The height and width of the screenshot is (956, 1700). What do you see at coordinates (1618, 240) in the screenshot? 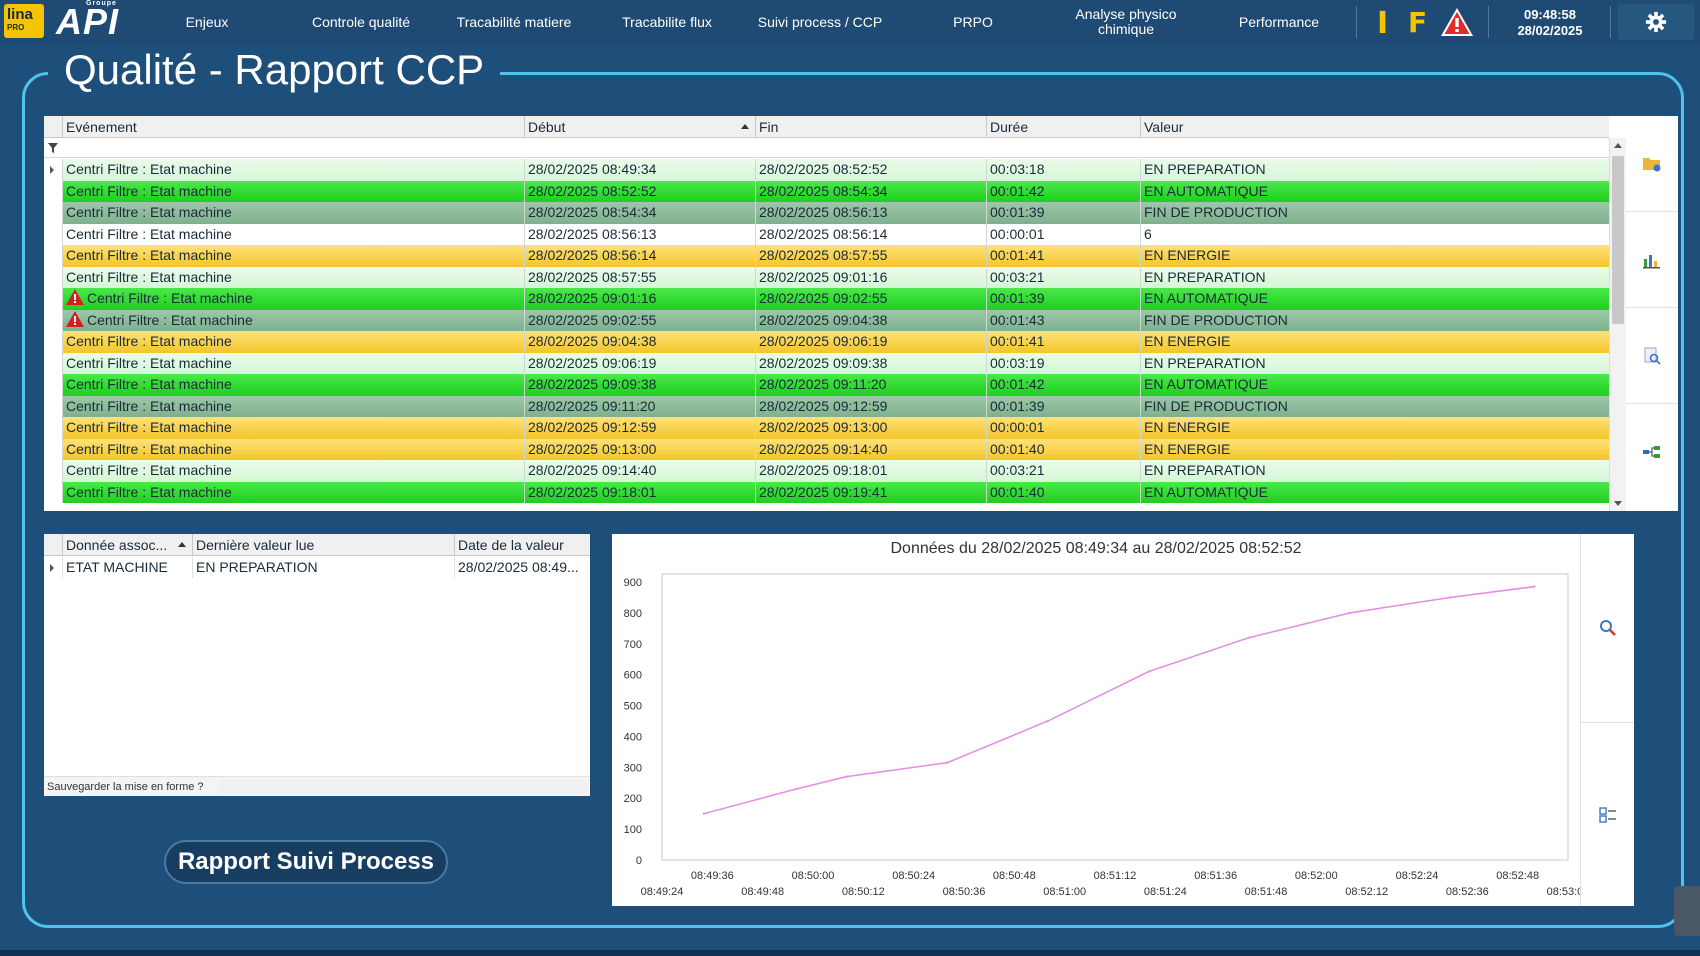
I see `scroll-thumb` at bounding box center [1618, 240].